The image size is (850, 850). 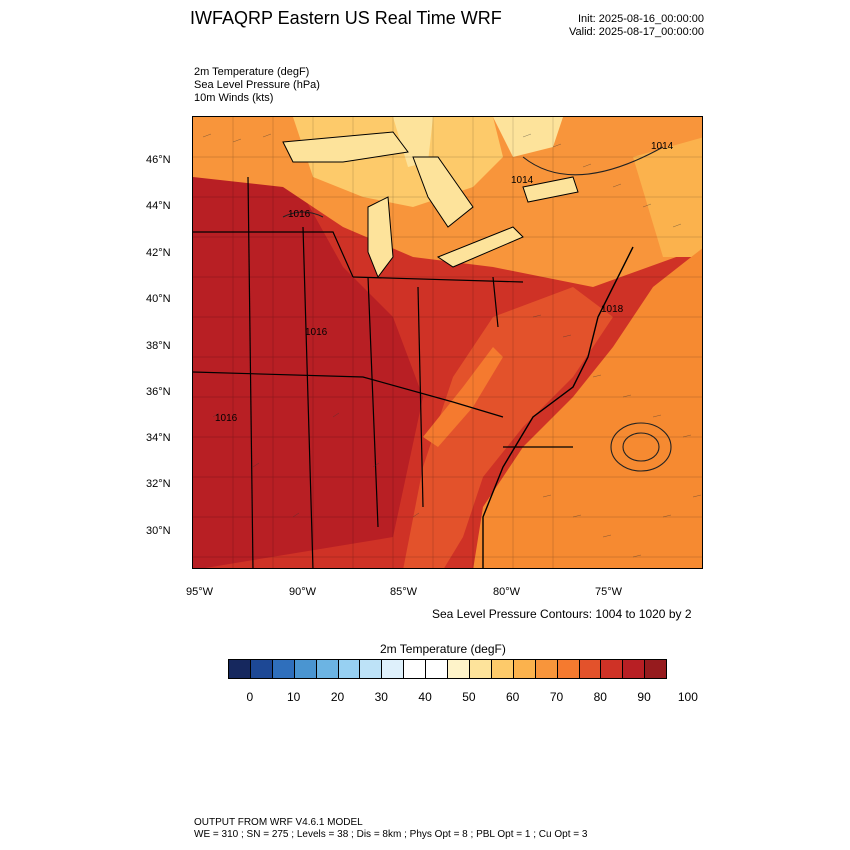 What do you see at coordinates (158, 160) in the screenshot?
I see `lat-label-46: 46°N` at bounding box center [158, 160].